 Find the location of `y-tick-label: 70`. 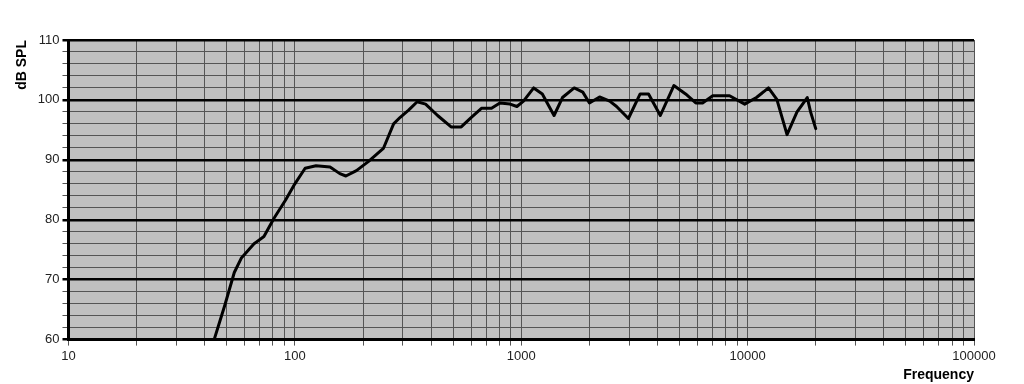

y-tick-label: 70 is located at coordinates (52, 279).